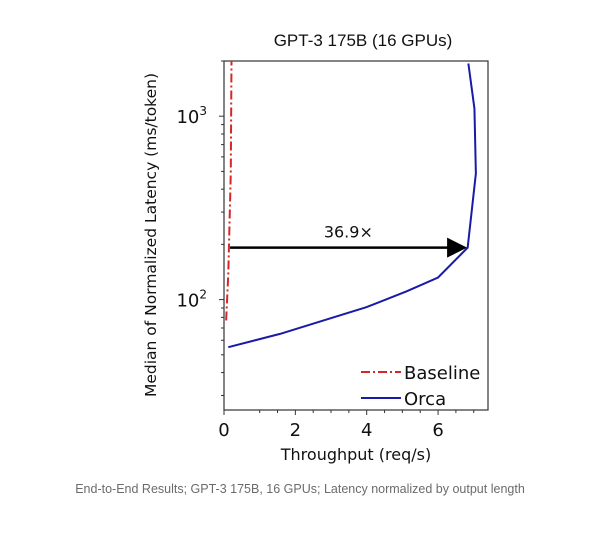 The image size is (600, 536). Describe the element at coordinates (223, 430) in the screenshot. I see `x-tick-label: 0` at that location.